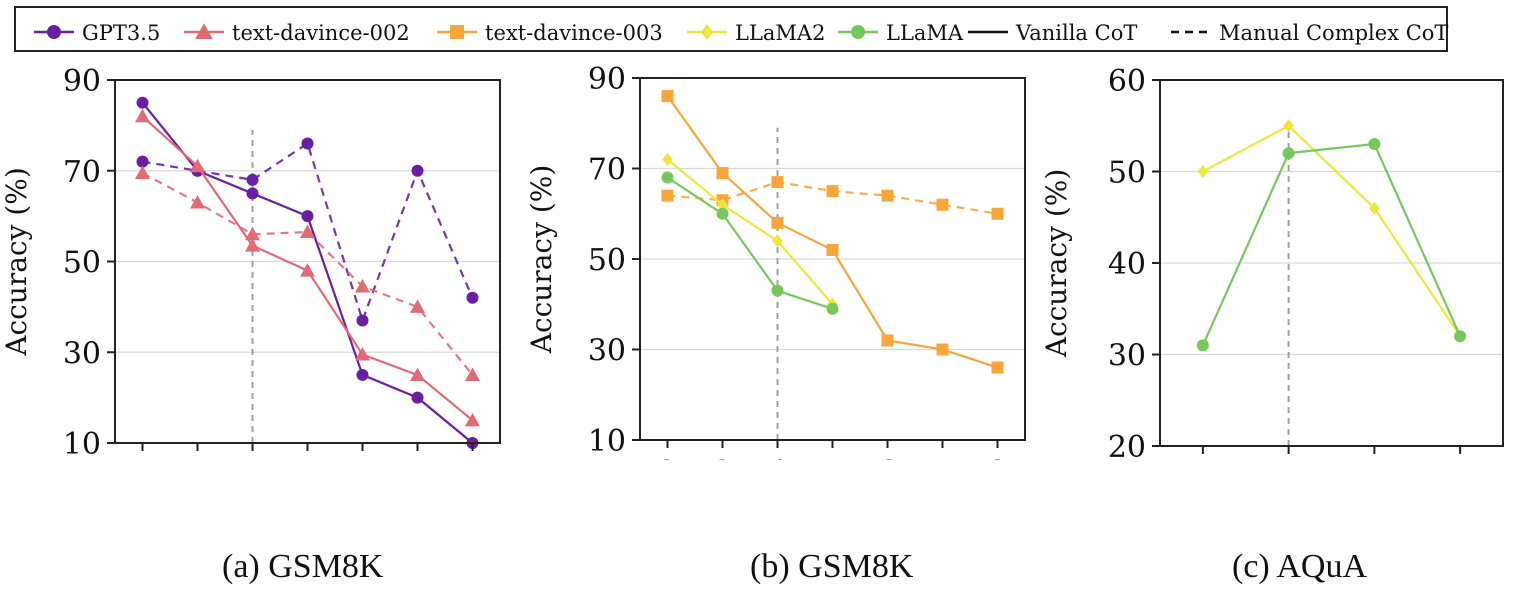 This screenshot has height=592, width=1528. What do you see at coordinates (1309, 33) in the screenshot?
I see `legend-entry-manual-complex-cot: Manual Complex CoT` at bounding box center [1309, 33].